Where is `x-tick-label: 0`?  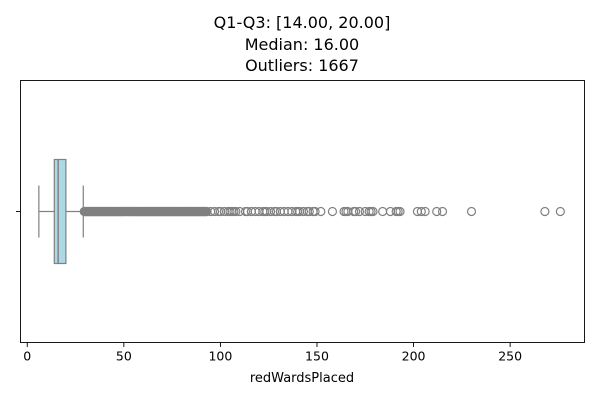 x-tick-label: 0 is located at coordinates (27, 356).